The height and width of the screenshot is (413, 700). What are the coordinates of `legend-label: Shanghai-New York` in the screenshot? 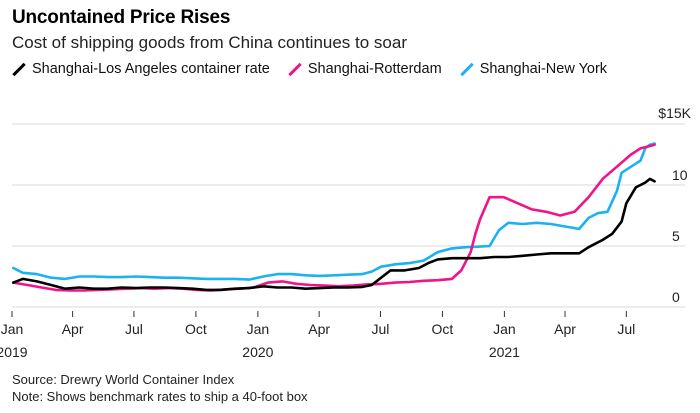 It's located at (543, 69).